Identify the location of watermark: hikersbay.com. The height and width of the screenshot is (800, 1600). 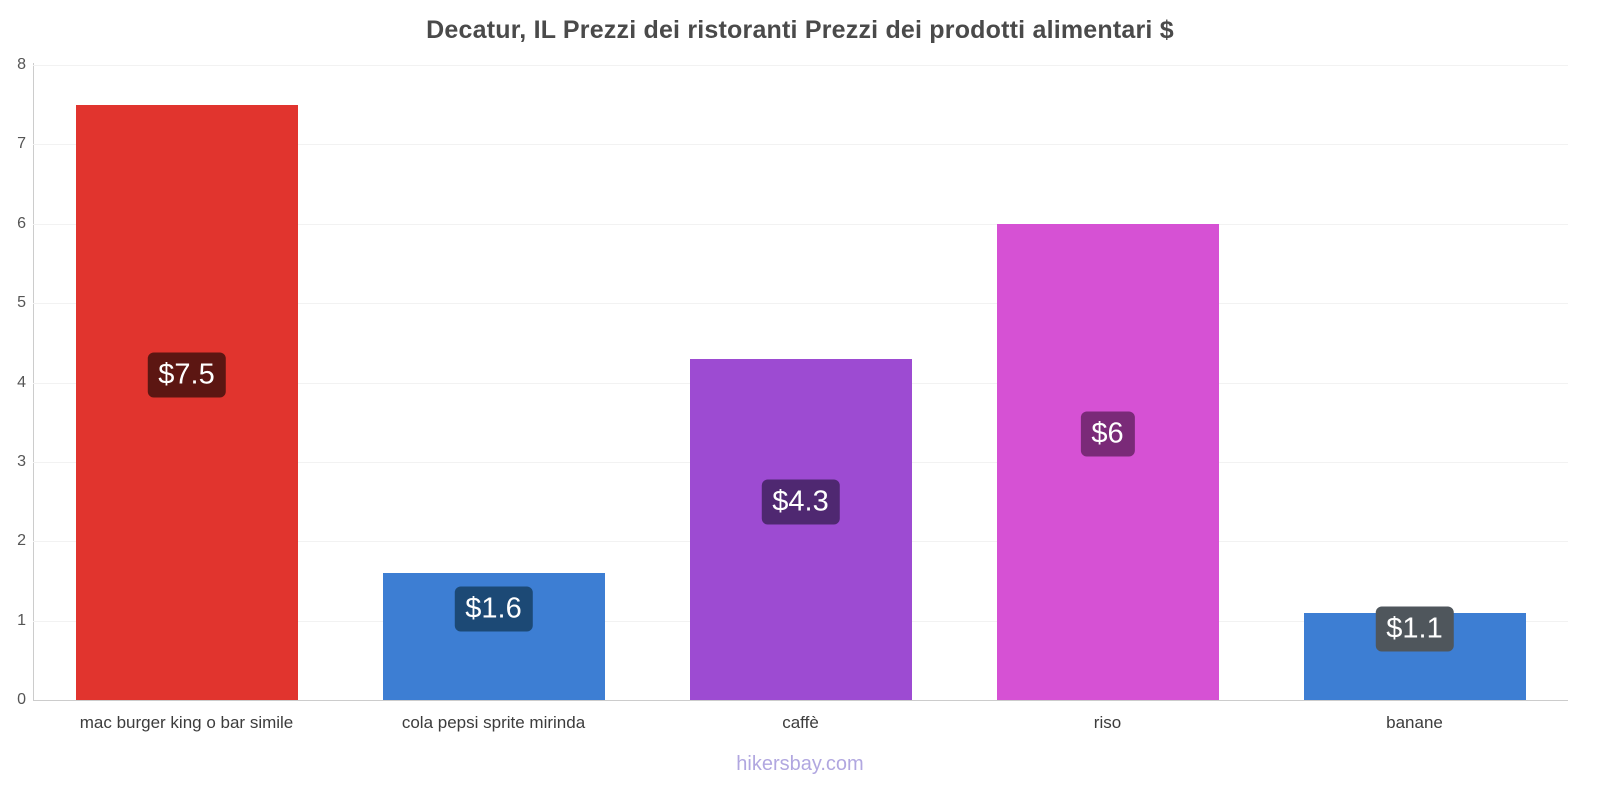
(800, 764).